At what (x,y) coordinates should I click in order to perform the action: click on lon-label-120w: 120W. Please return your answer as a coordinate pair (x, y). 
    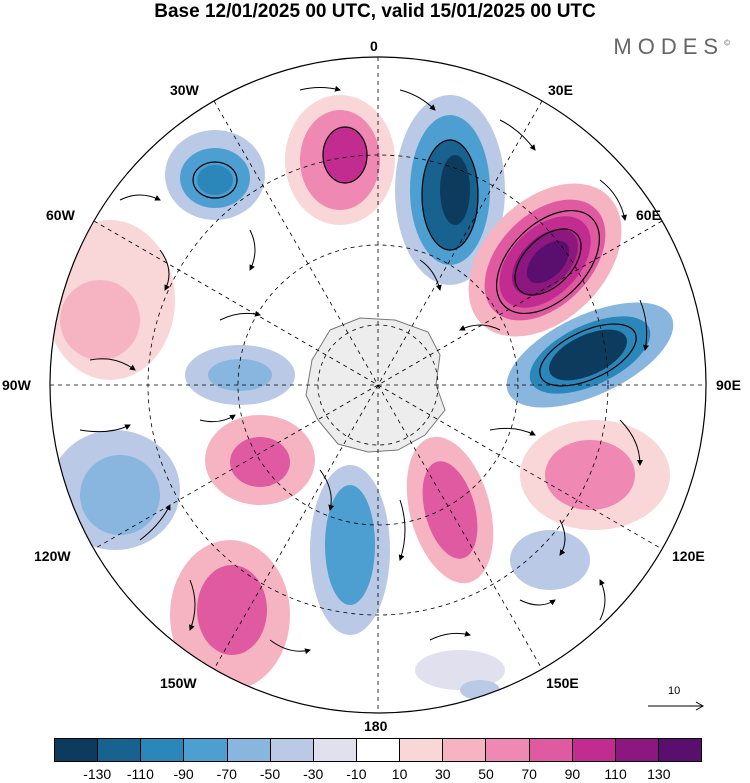
    Looking at the image, I should click on (52, 556).